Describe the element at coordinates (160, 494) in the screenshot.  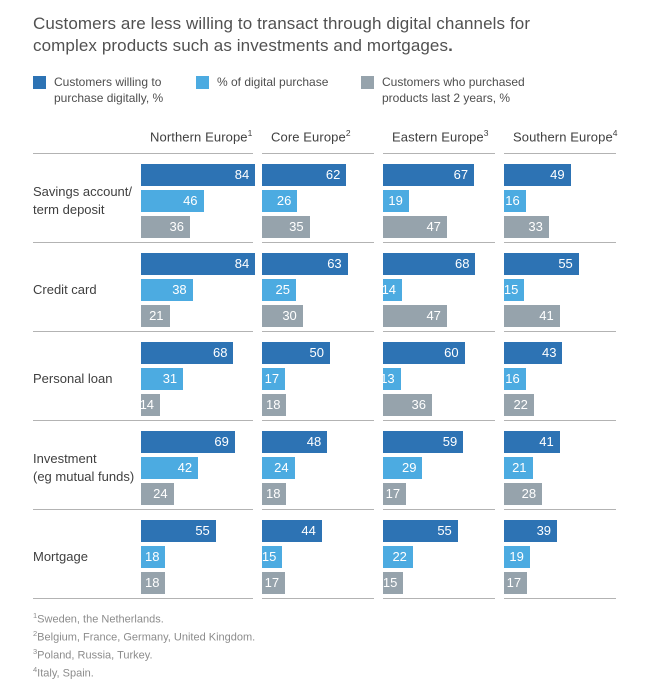
I see `bar-value: 24` at that location.